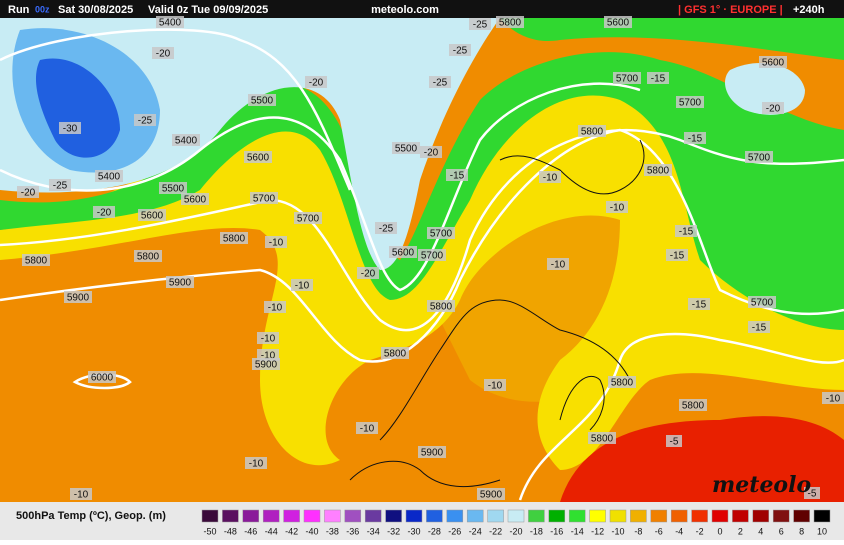 This screenshot has height=545, width=844. I want to click on legend-label: -14, so click(577, 531).